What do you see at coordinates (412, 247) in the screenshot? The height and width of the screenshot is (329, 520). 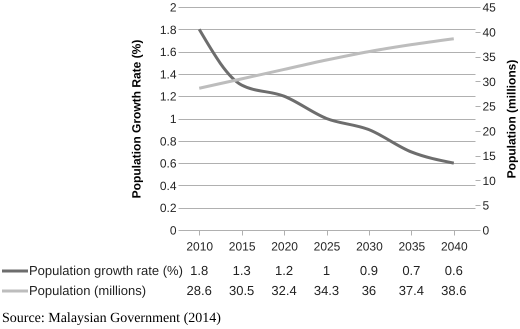 I see `x-tick-label: 2035` at bounding box center [412, 247].